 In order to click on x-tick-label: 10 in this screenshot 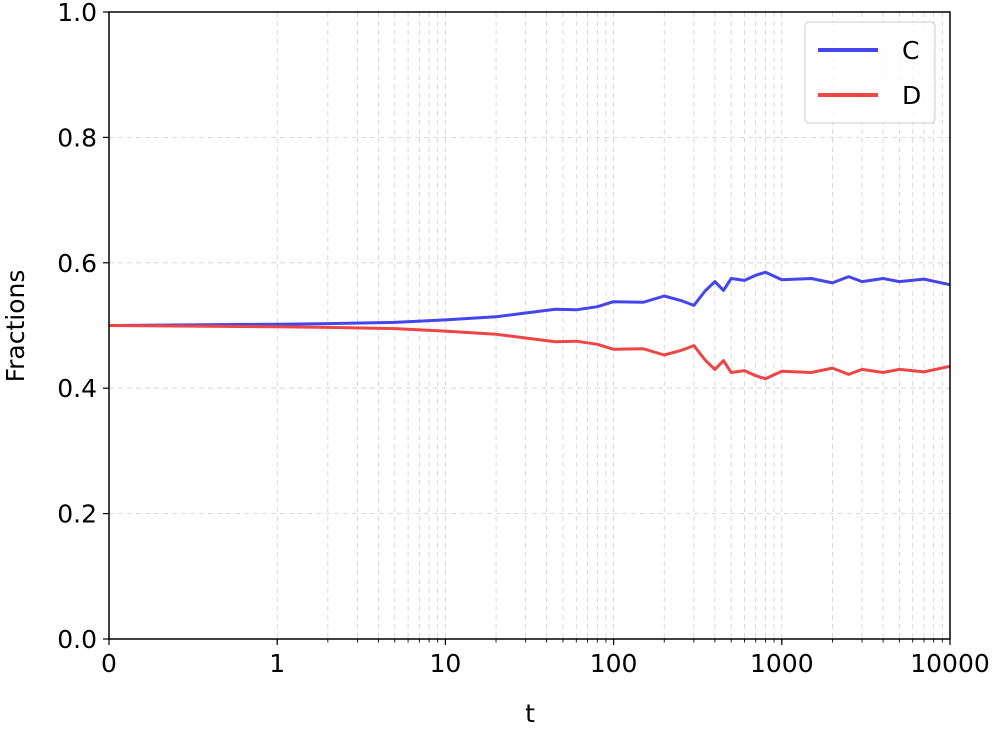, I will do `click(445, 663)`.